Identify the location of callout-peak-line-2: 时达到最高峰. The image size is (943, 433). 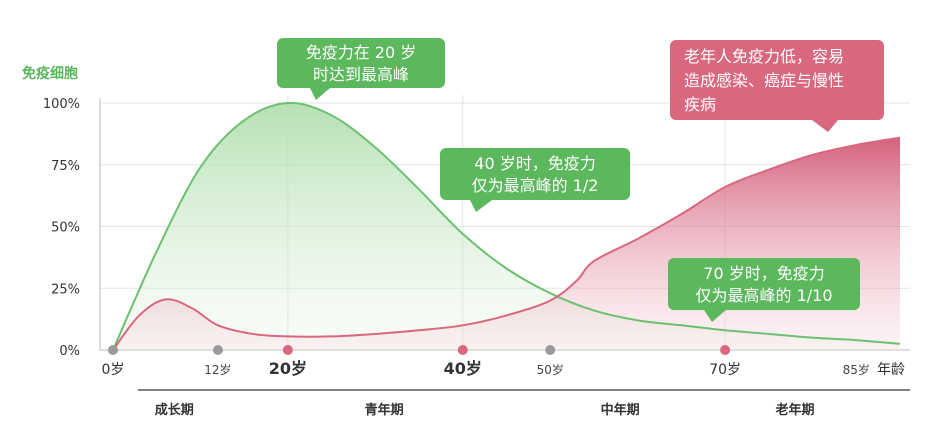
(361, 74).